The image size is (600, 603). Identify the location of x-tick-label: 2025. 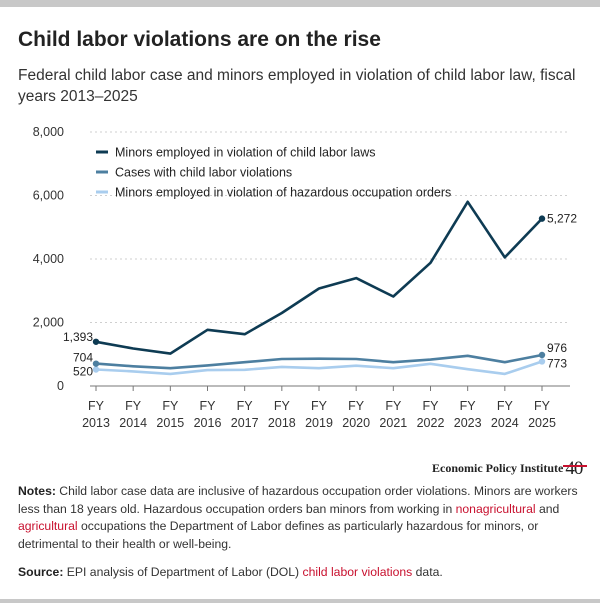
(542, 423).